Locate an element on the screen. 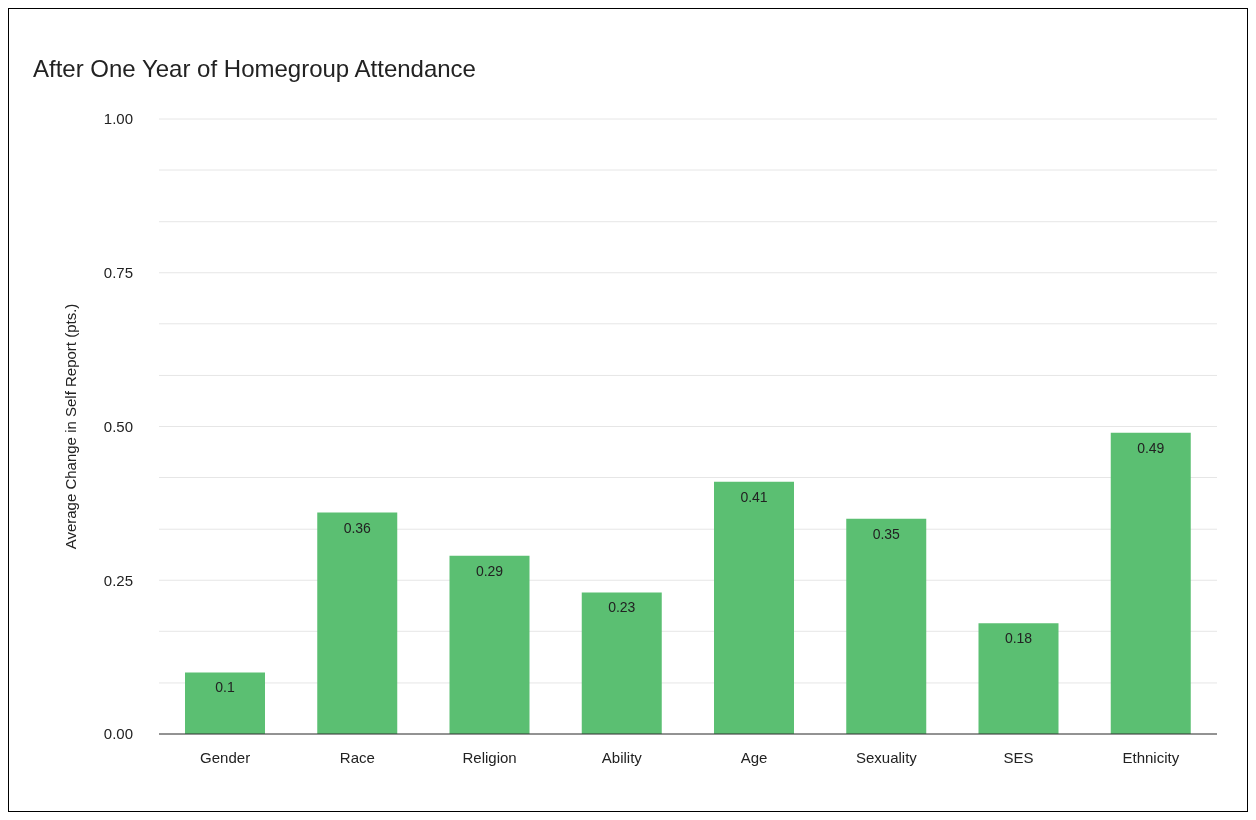 This screenshot has width=1256, height=820. x-tick-label: Age is located at coordinates (754, 757).